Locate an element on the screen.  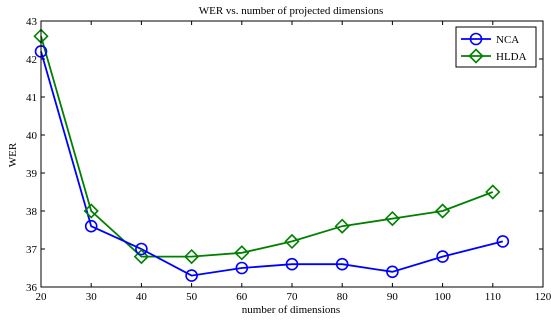
x-tick-label: 80 is located at coordinates (343, 297).